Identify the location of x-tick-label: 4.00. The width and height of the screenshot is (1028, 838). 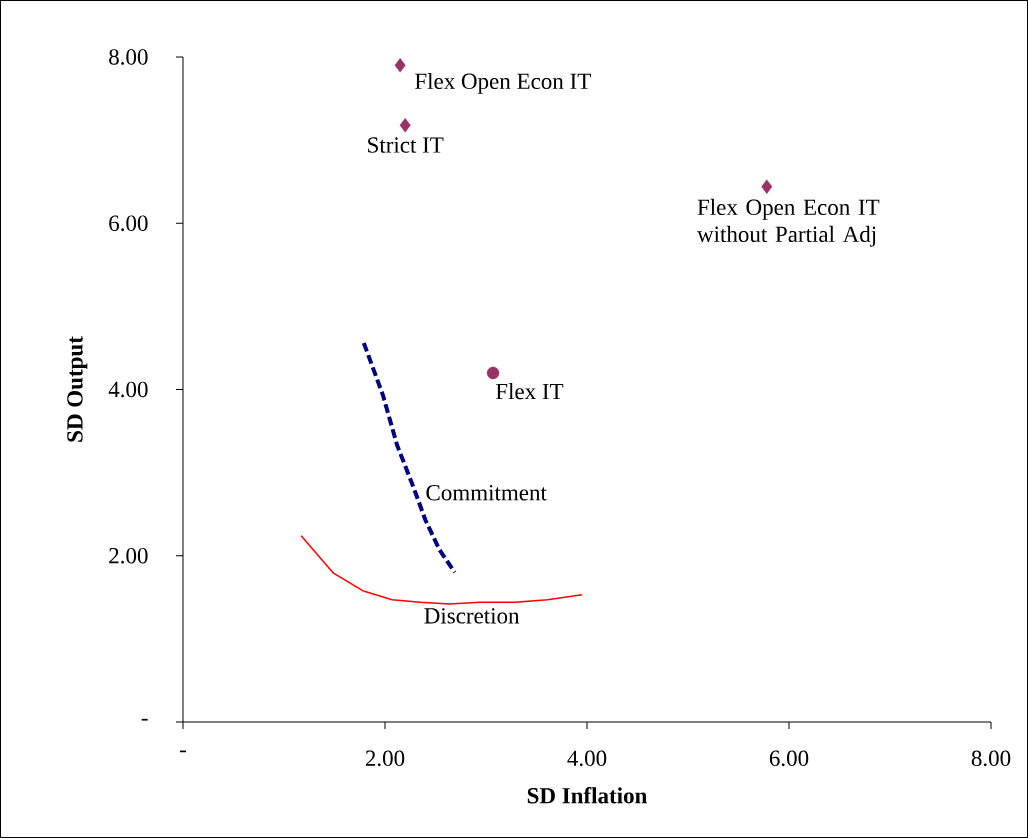
(587, 758).